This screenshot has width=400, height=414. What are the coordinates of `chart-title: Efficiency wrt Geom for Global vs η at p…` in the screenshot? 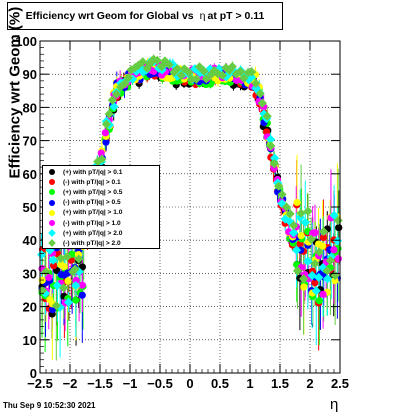 It's located at (145, 16).